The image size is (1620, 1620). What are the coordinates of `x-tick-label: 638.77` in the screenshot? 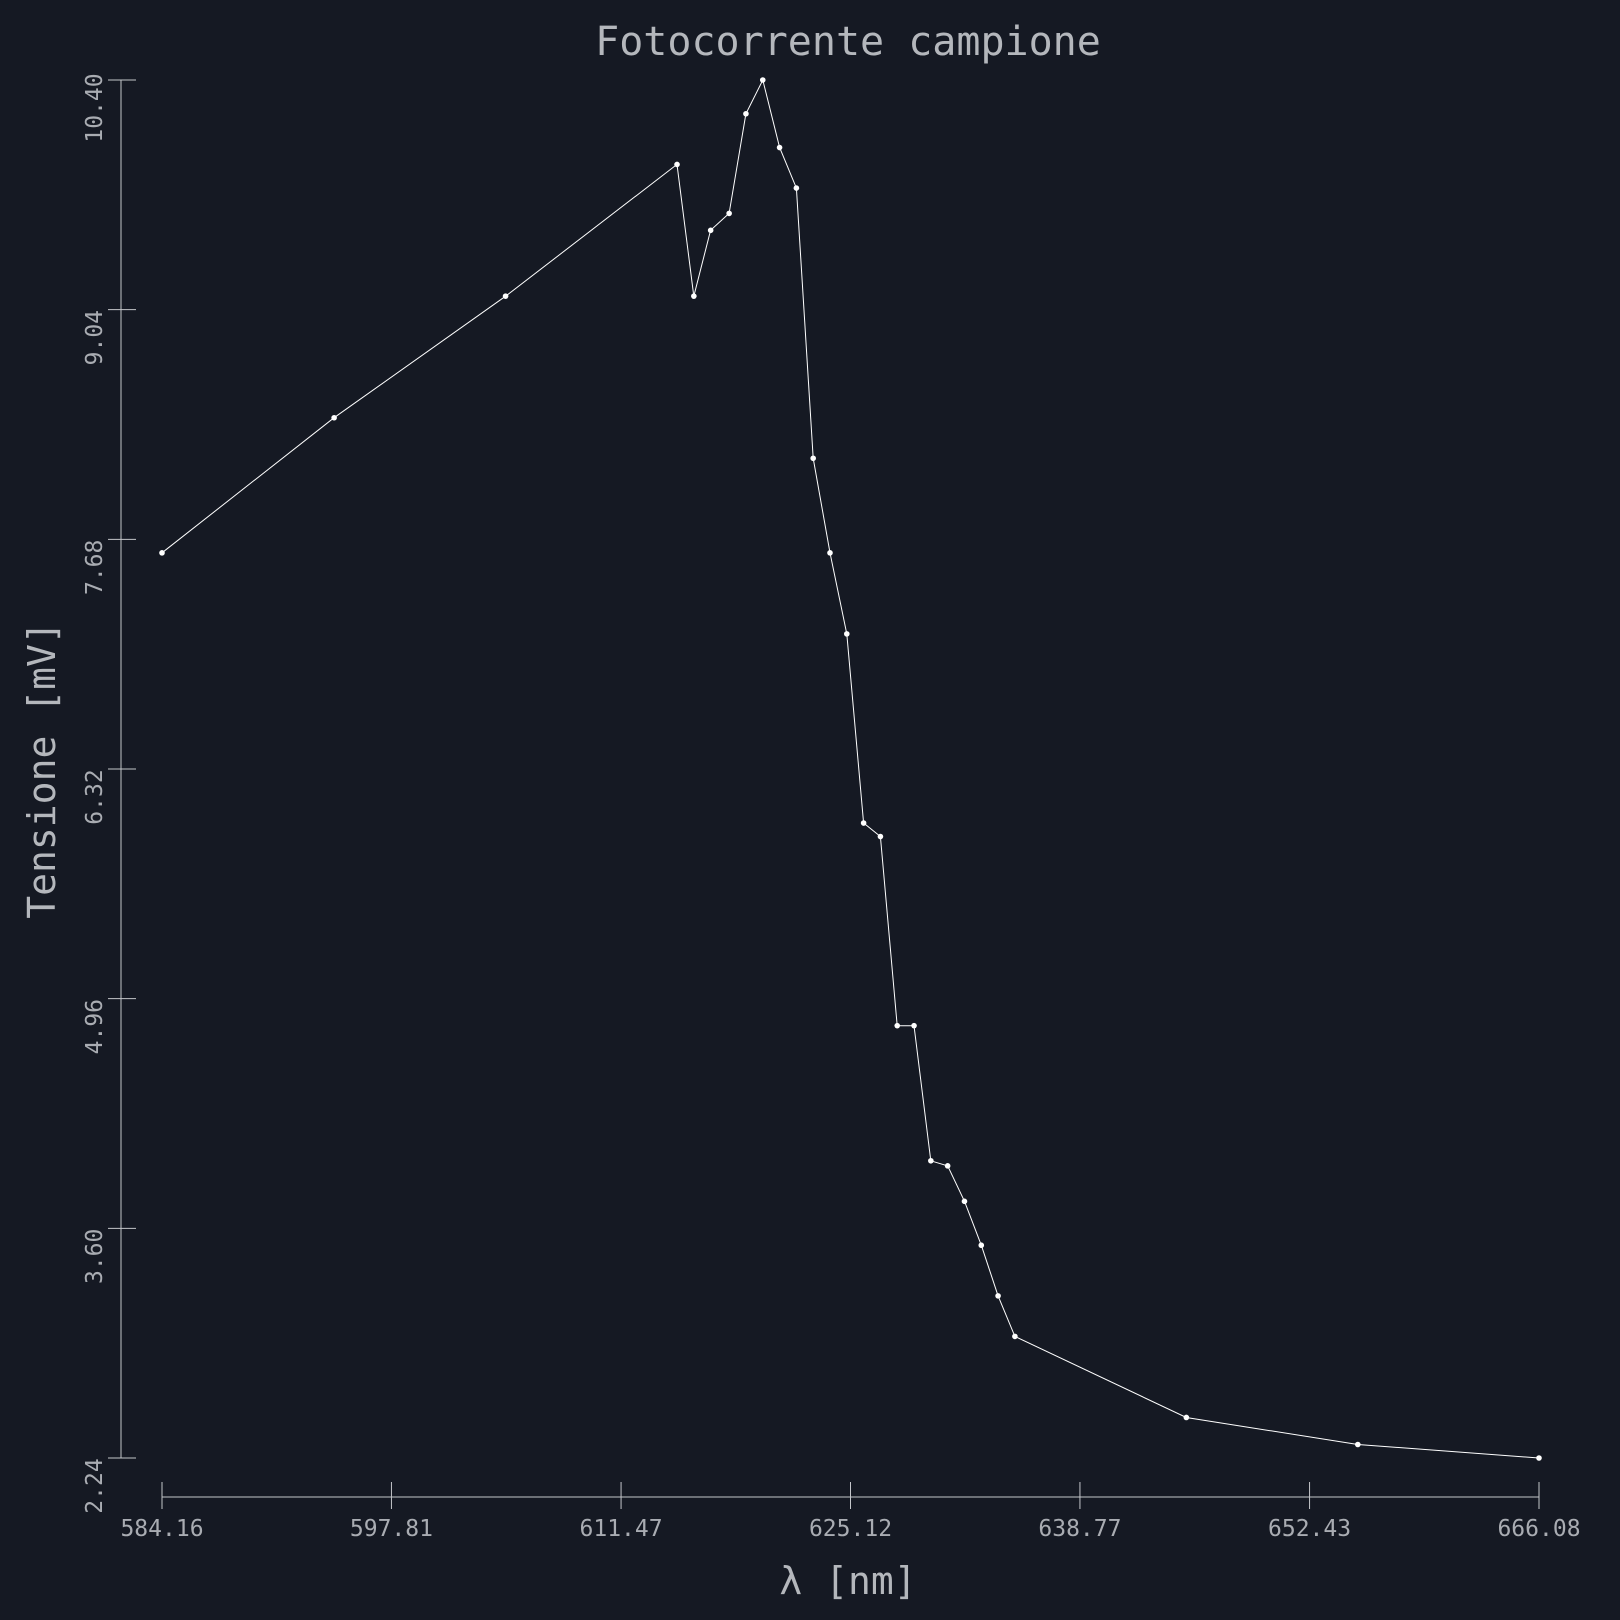 It's located at (1079, 1529).